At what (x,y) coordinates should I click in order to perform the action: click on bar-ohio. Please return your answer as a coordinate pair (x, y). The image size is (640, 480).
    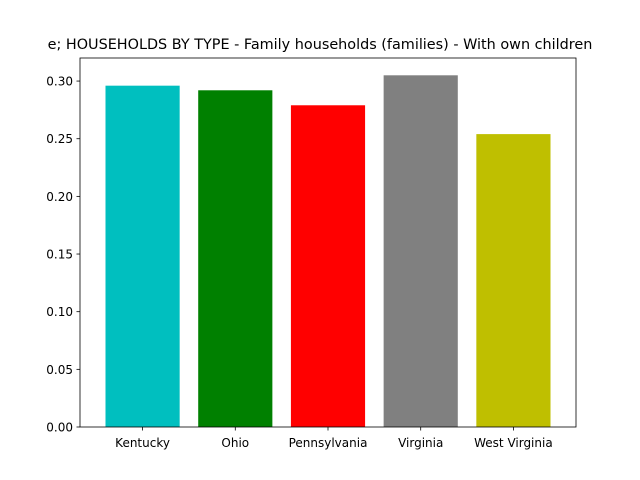
    Looking at the image, I should click on (235, 258).